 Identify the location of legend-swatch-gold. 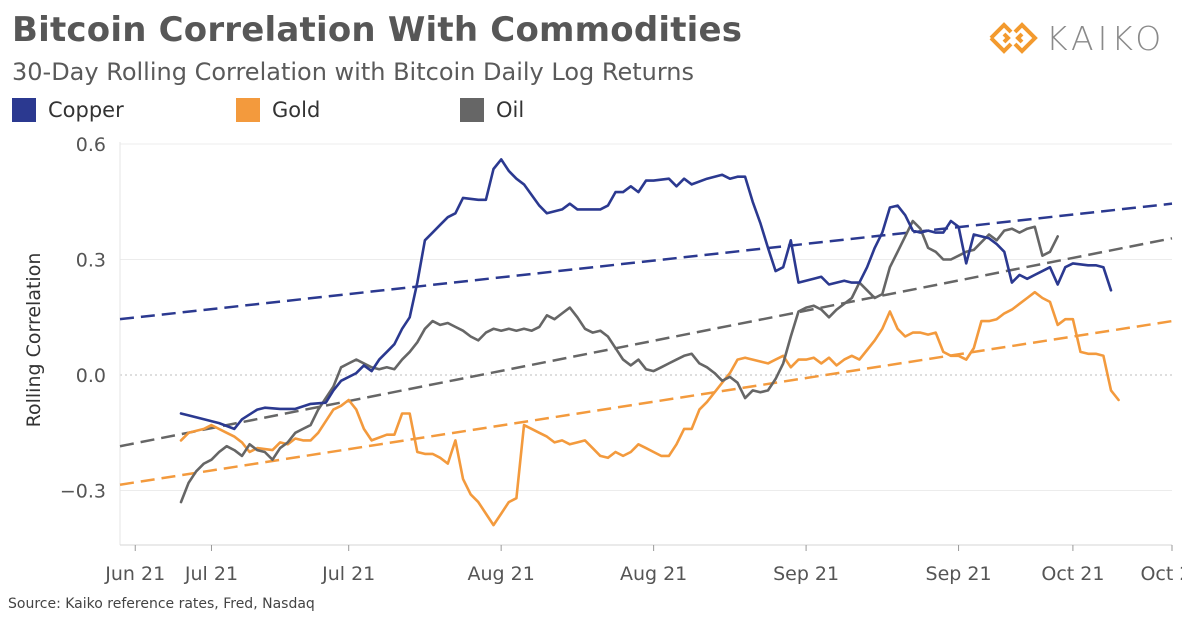
(248, 110).